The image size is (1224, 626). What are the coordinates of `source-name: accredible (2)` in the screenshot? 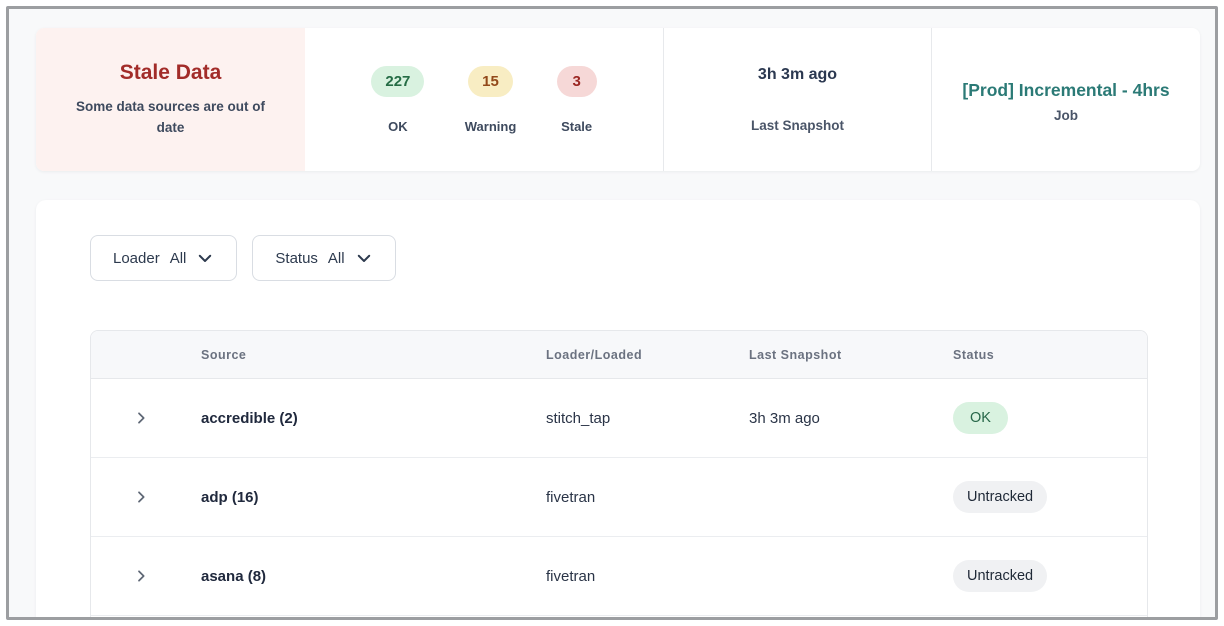 It's located at (249, 418).